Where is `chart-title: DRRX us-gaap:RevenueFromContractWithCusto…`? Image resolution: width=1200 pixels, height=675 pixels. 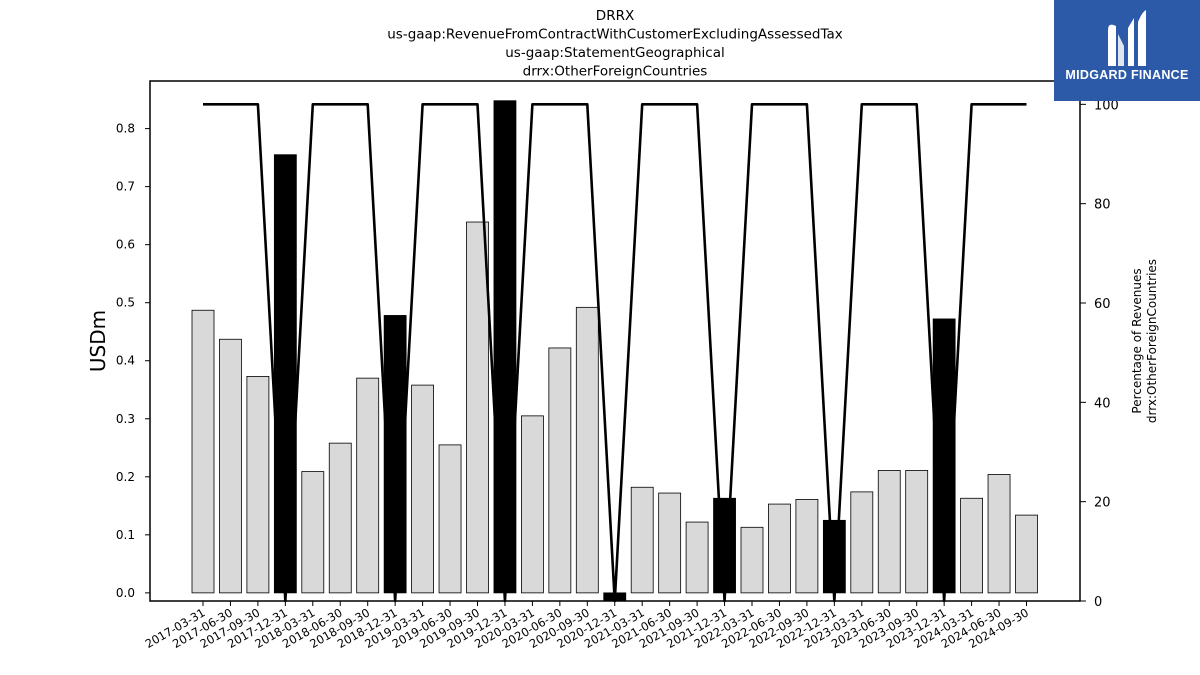
chart-title: DRRX us-gaap:RevenueFromContractWithCusto… is located at coordinates (615, 44).